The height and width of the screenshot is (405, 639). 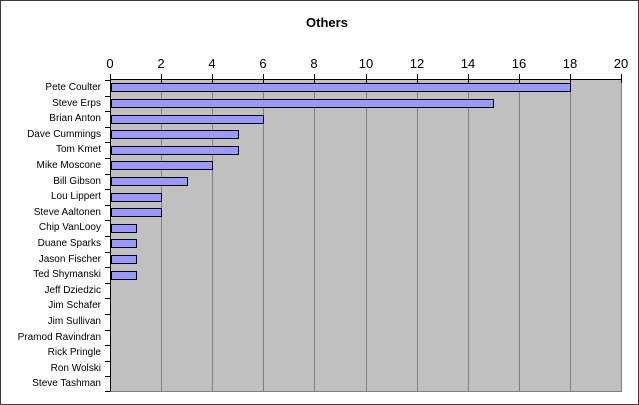 What do you see at coordinates (67, 274) in the screenshot?
I see `category-label: Ted Shymanski` at bounding box center [67, 274].